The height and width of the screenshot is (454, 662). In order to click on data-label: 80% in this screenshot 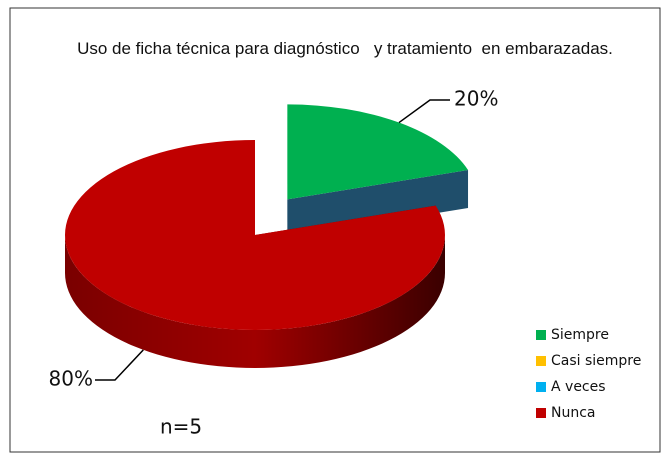, I will do `click(71, 379)`.